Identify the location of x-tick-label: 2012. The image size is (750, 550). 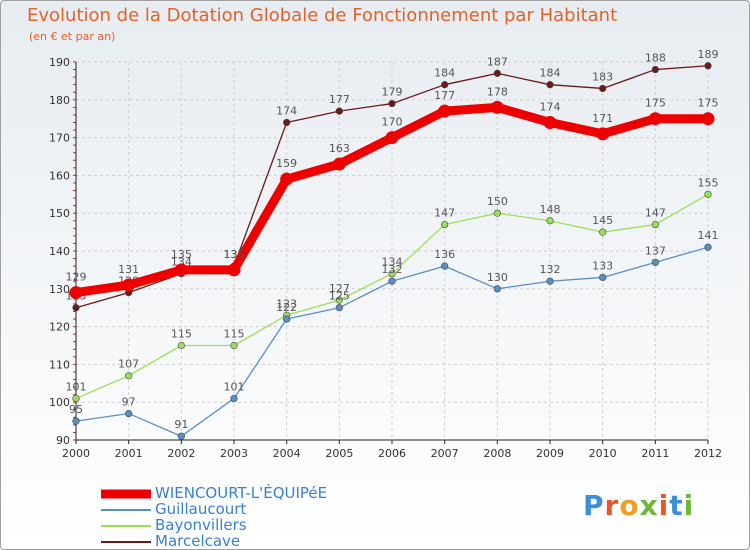
(708, 453).